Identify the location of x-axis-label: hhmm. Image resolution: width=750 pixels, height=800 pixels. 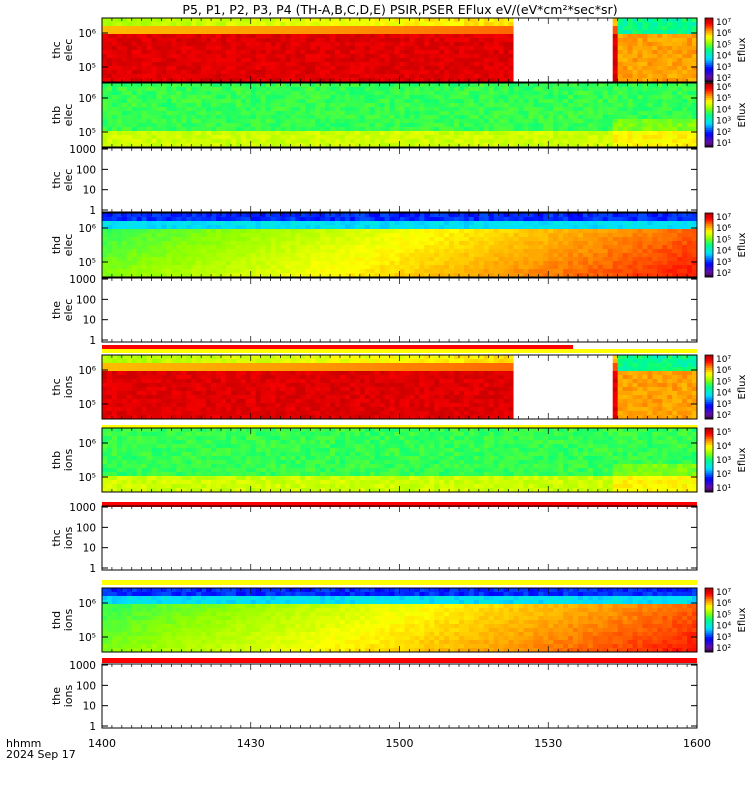
(23, 743).